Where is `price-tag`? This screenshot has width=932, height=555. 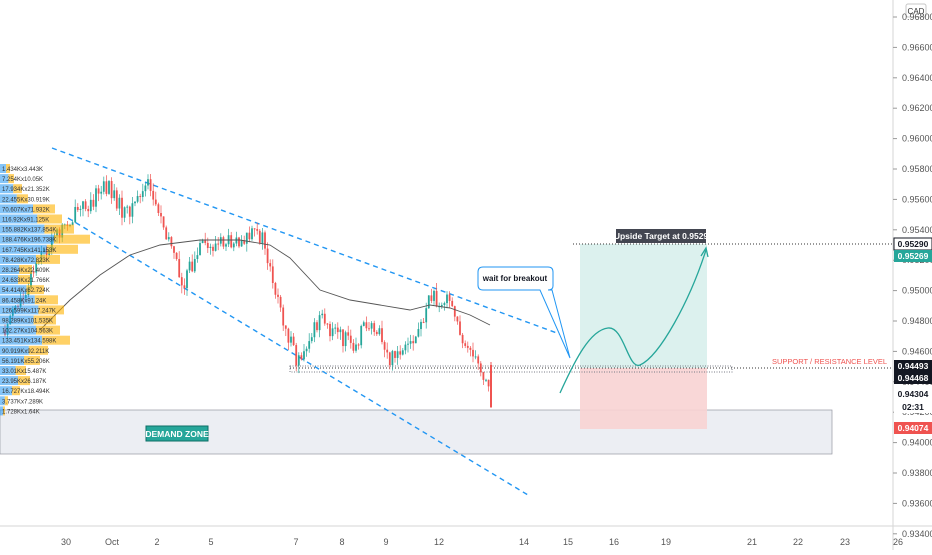
price-tag is located at coordinates (913, 366).